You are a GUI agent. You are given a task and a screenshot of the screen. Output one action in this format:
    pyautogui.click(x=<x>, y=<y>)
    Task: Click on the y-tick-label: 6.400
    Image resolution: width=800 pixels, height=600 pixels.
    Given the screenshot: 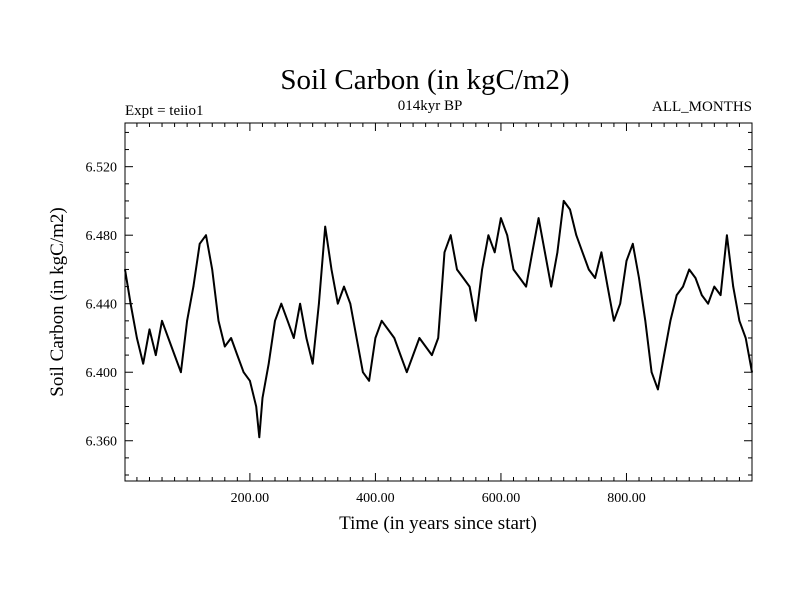 What is the action you would take?
    pyautogui.click(x=102, y=373)
    